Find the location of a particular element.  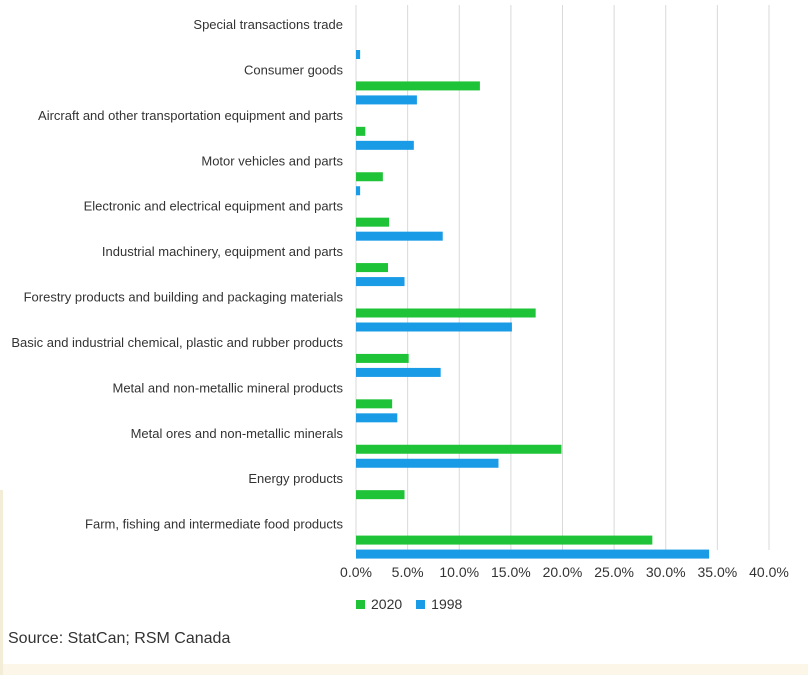

legend-label-1998: 1998 is located at coordinates (447, 604).